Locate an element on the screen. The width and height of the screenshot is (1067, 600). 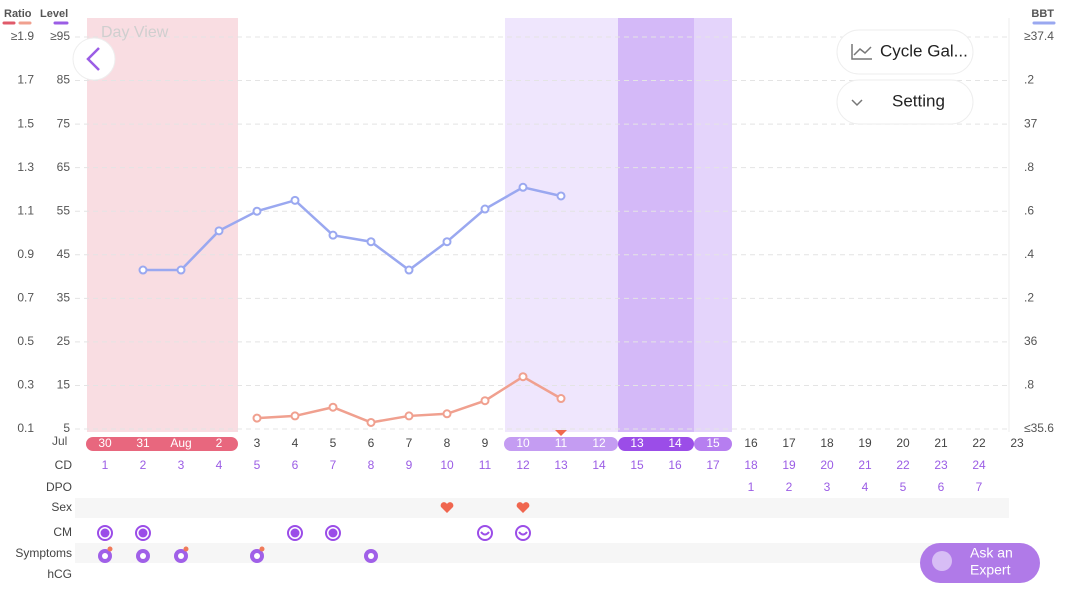
date-label: 13 is located at coordinates (637, 443).